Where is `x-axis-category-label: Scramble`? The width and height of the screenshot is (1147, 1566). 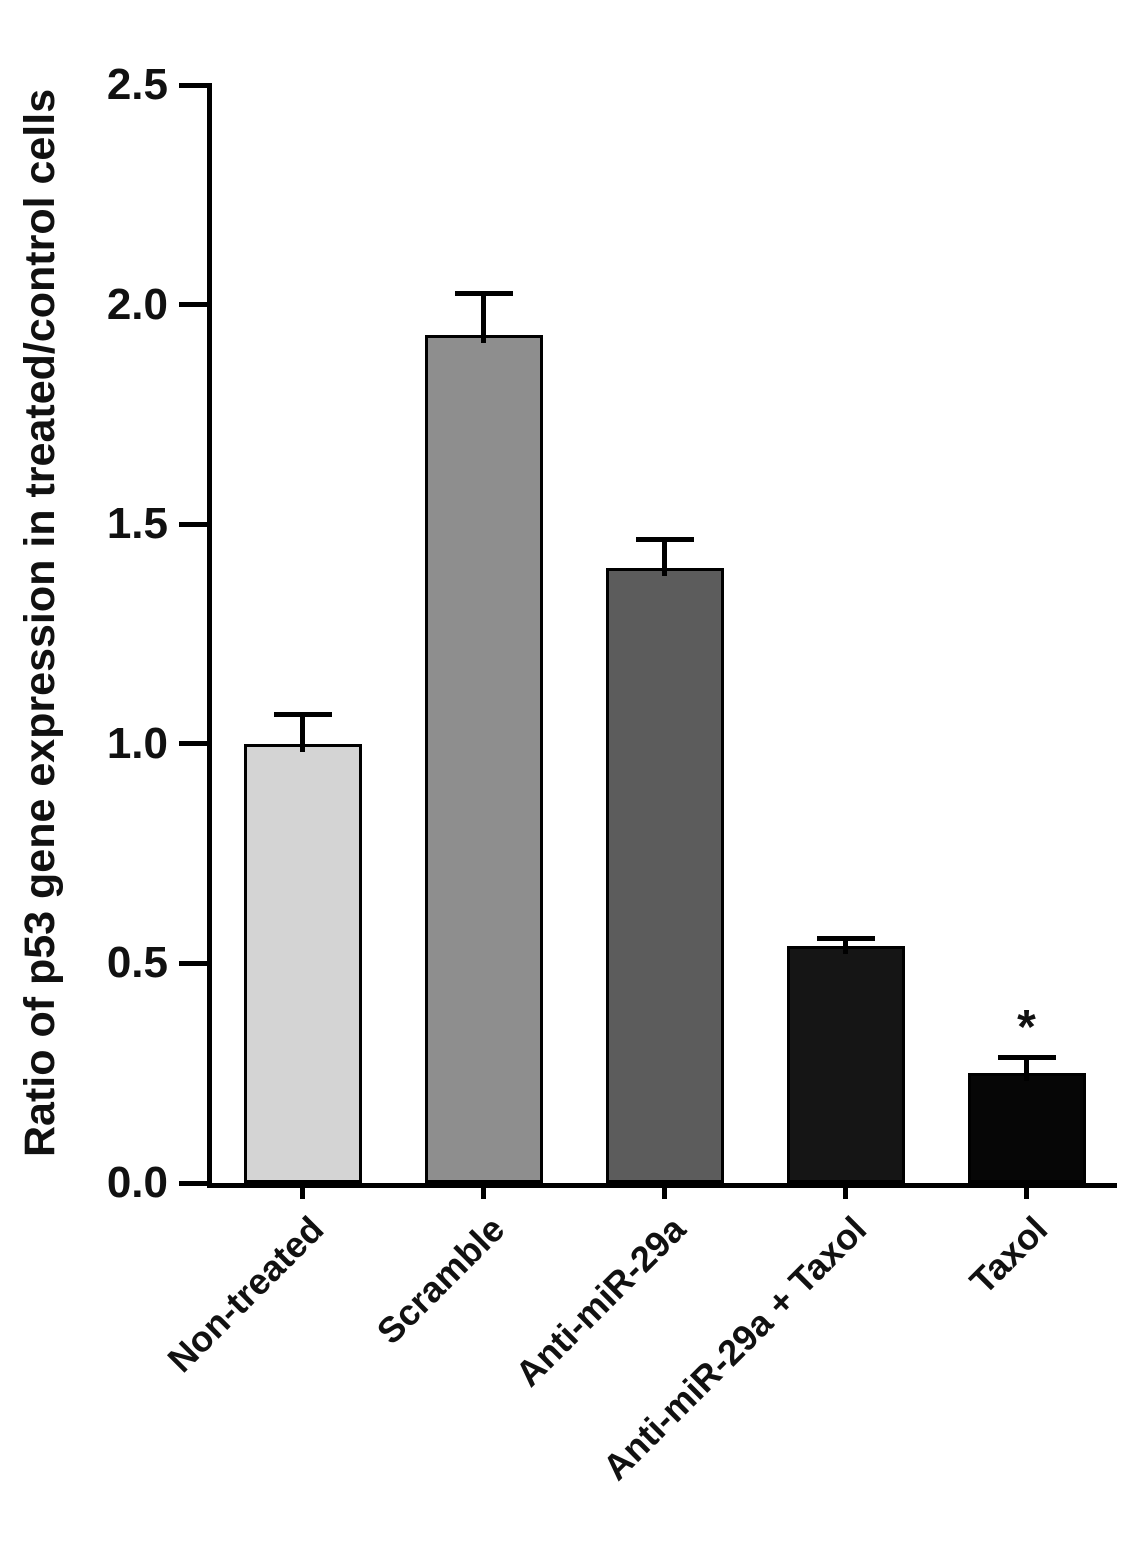
x-axis-category-label: Scramble is located at coordinates (440, 1280).